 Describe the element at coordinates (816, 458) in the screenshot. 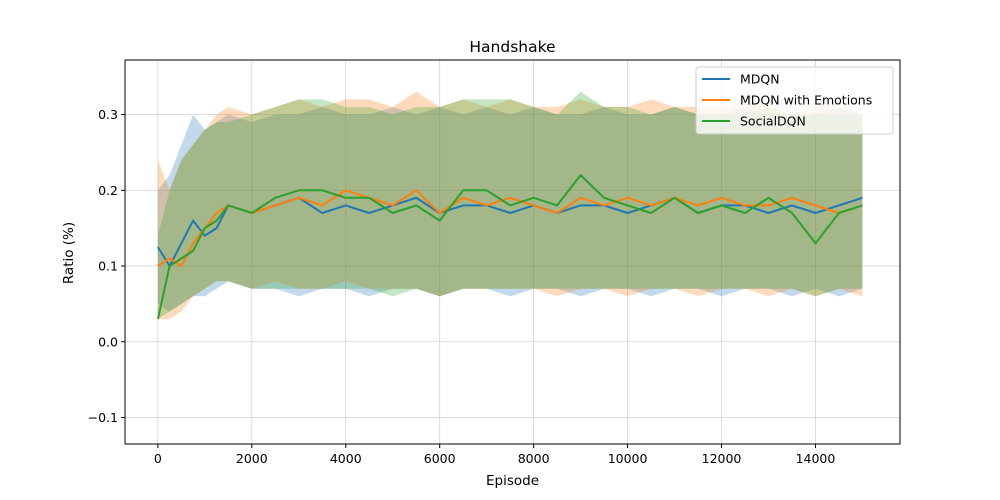

I see `x-tick-label: 14000` at that location.